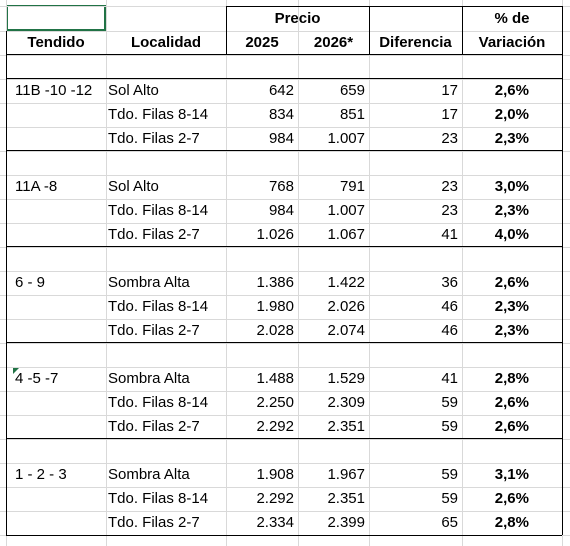 Image resolution: width=570 pixels, height=546 pixels. Describe the element at coordinates (275, 474) in the screenshot. I see `price-2025-cell: 1.908` at that location.